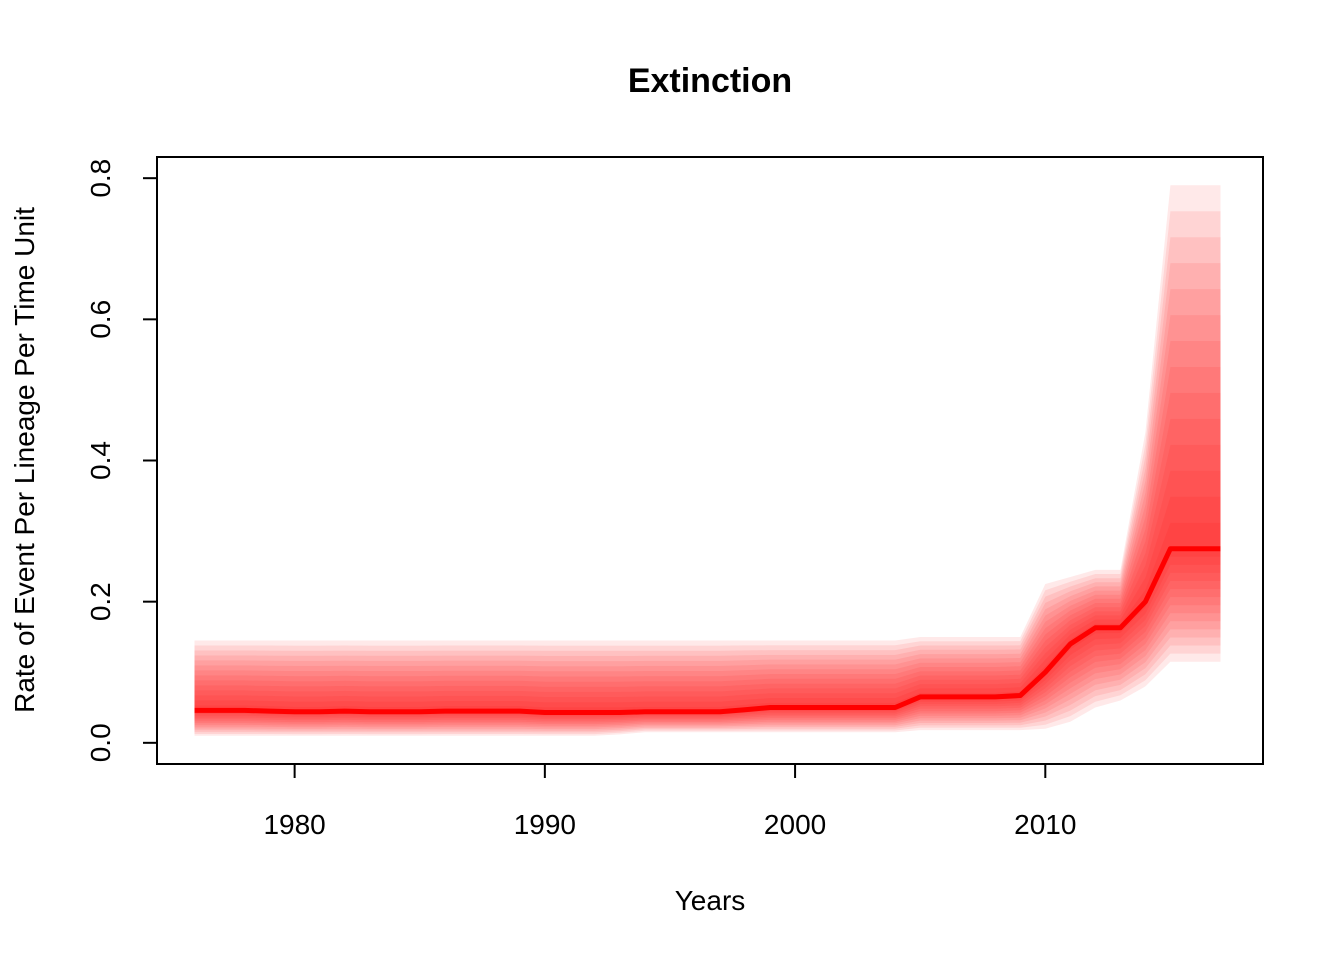 The width and height of the screenshot is (1344, 960). What do you see at coordinates (710, 81) in the screenshot?
I see `chart-title: Extinction` at bounding box center [710, 81].